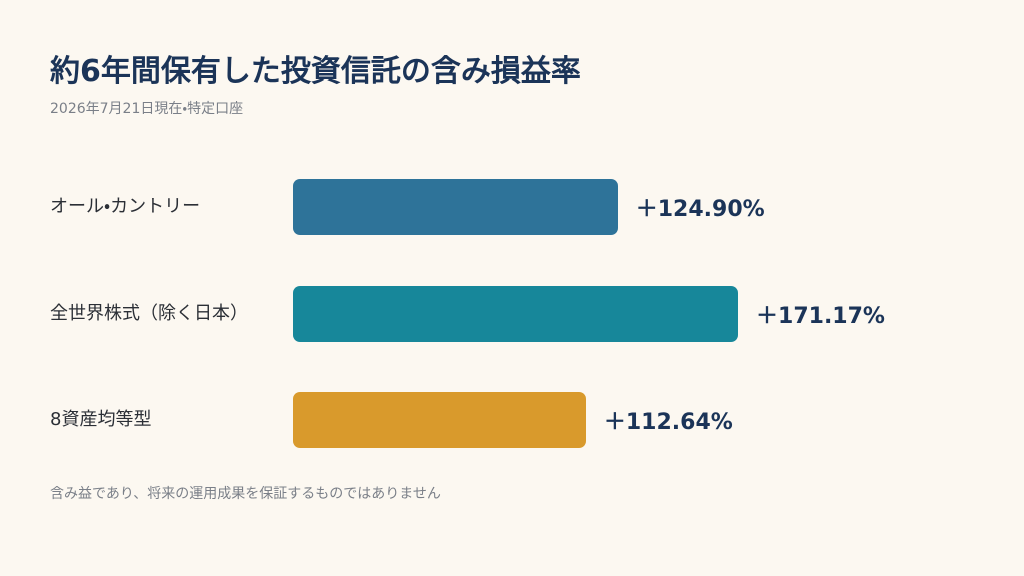 This screenshot has width=1024, height=576. Describe the element at coordinates (315, 71) in the screenshot. I see `chart-title: 約6年間保有した投資信託の含み損益率` at that location.